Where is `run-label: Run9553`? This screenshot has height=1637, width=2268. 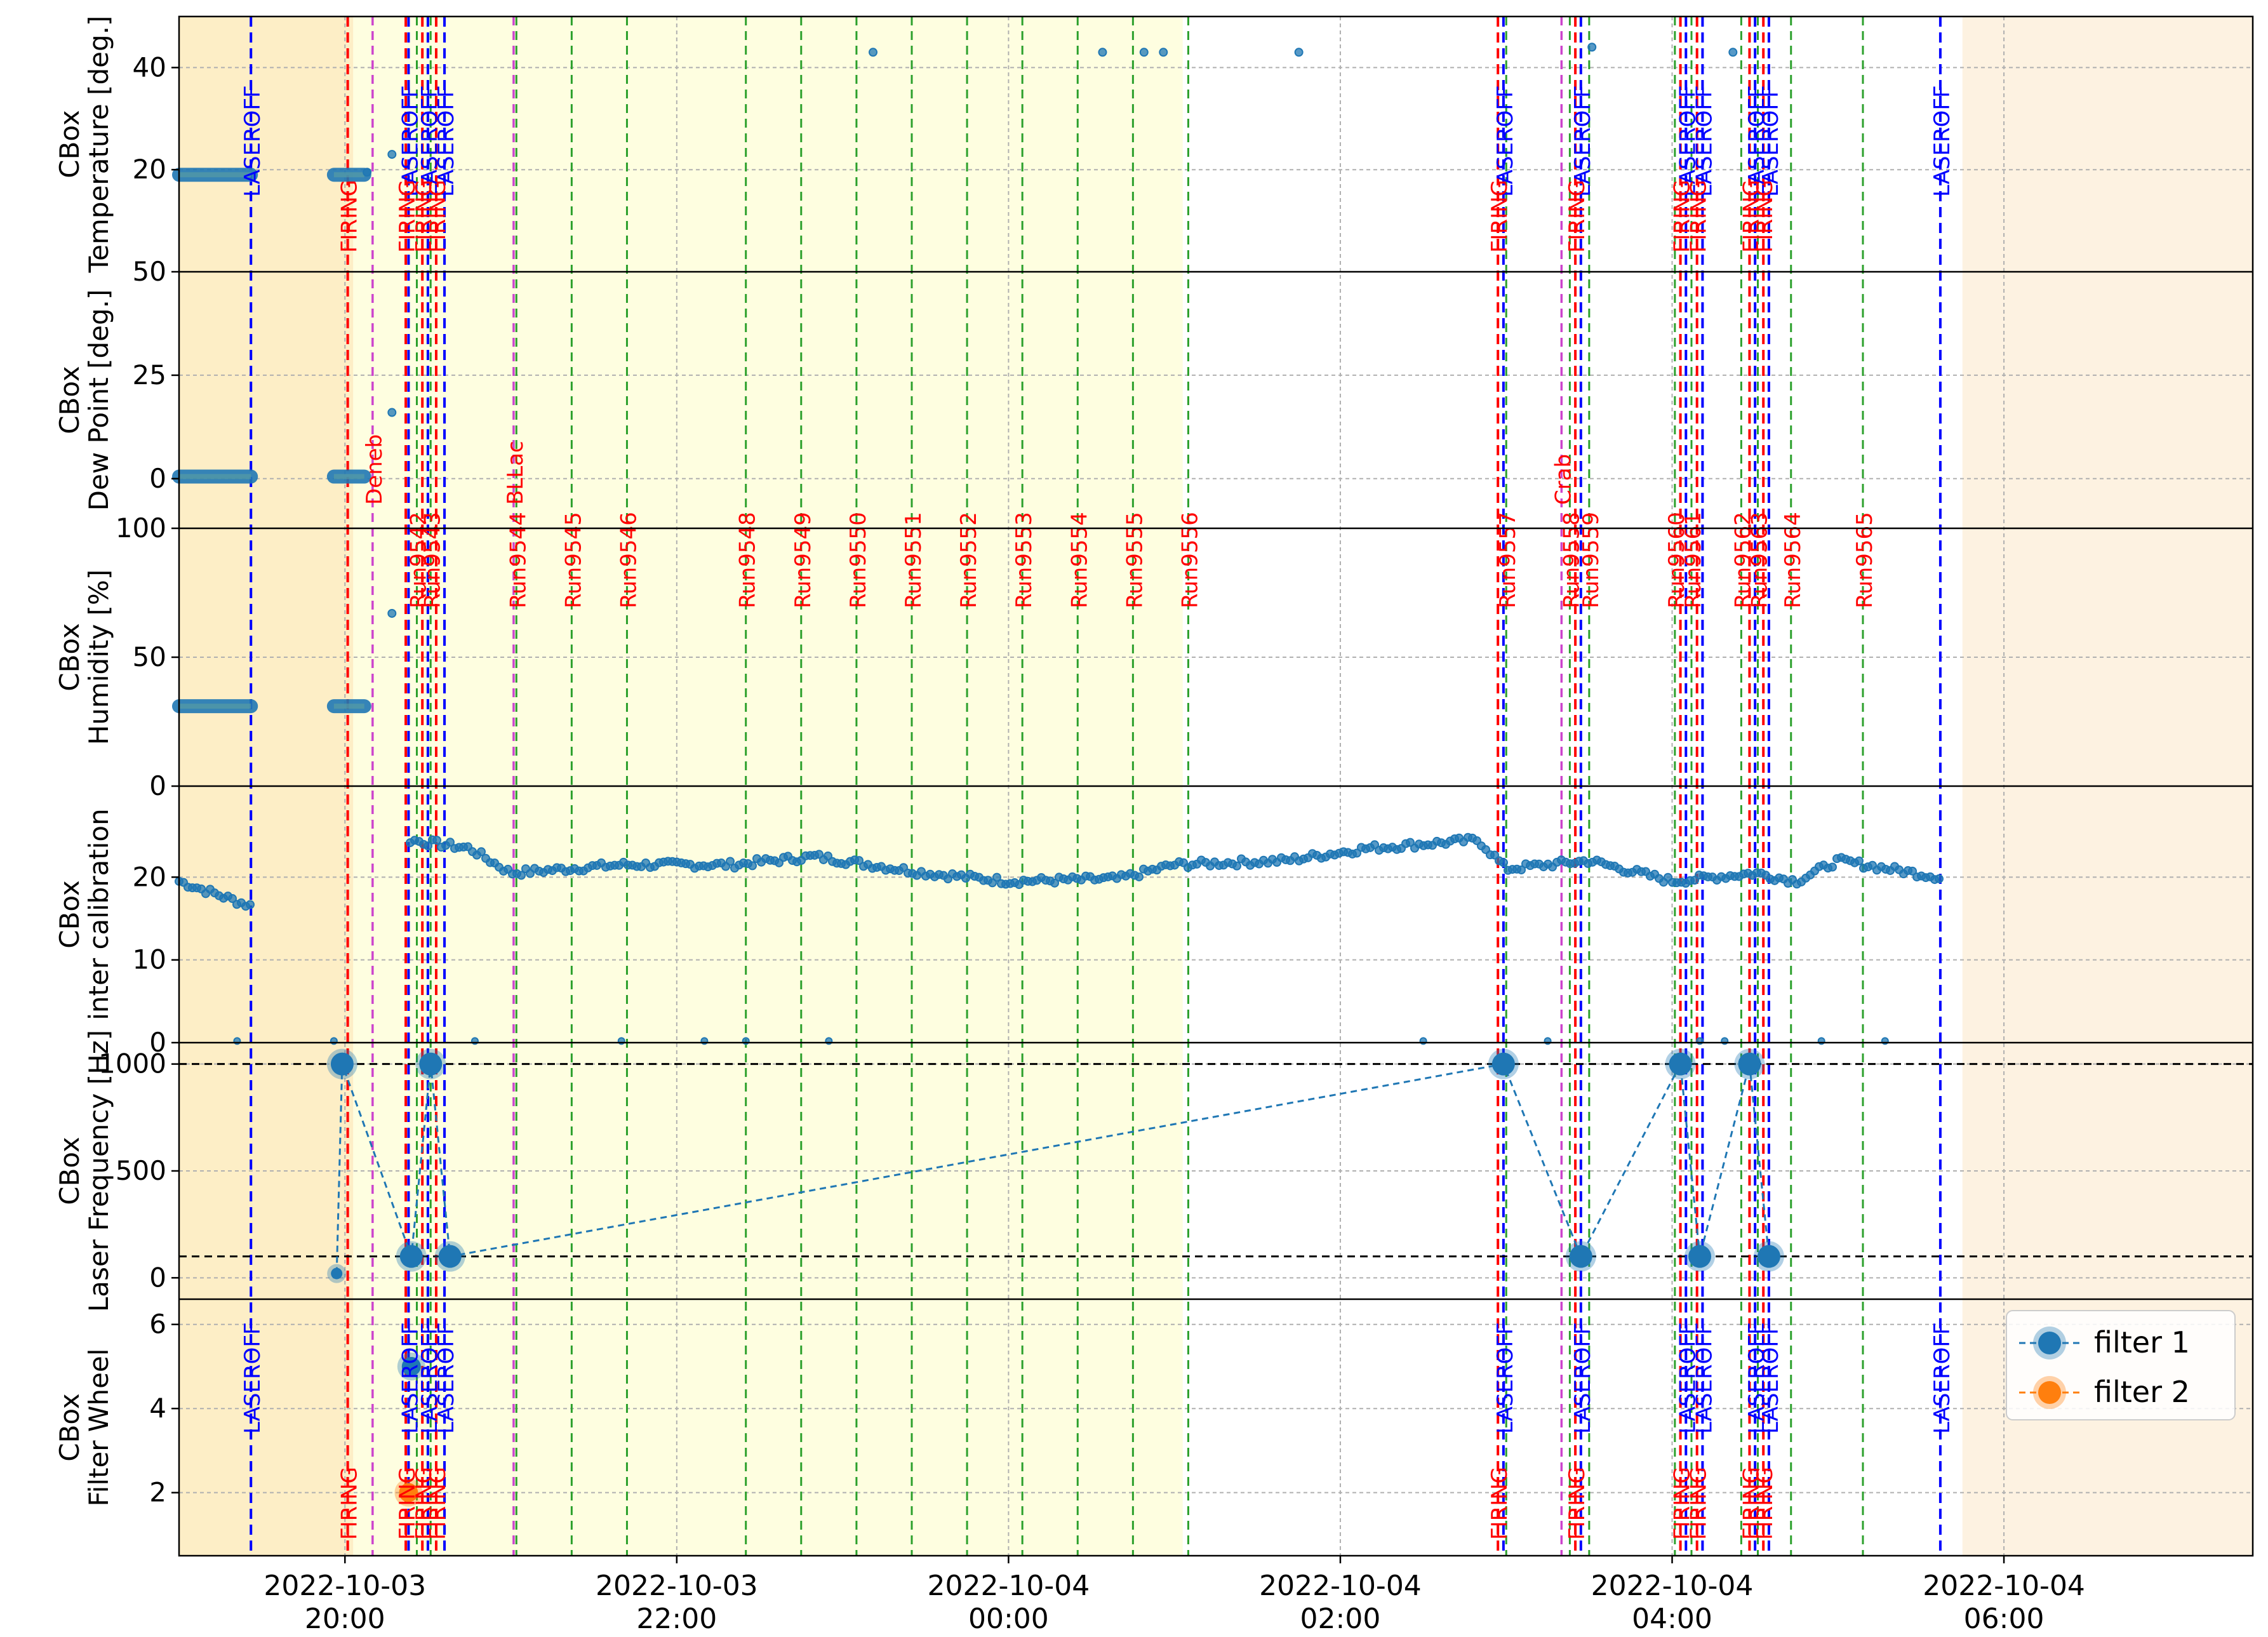
run-label: Run9553 is located at coordinates (1024, 560).